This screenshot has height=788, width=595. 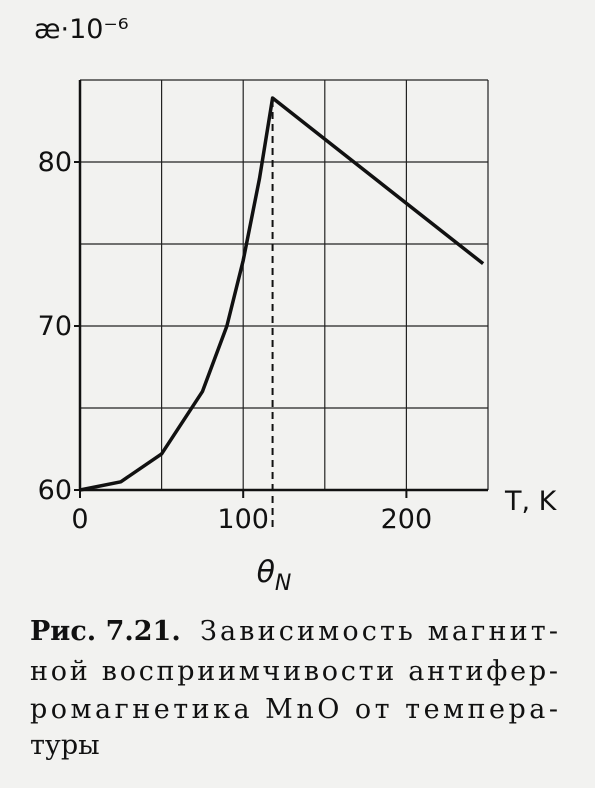 I want to click on neel-label: θN, so click(x=274, y=575).